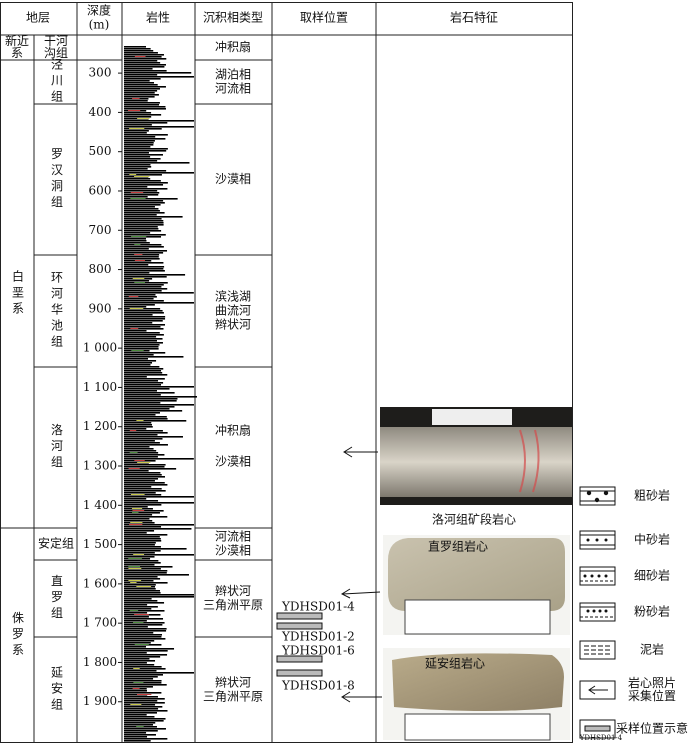 The width and height of the screenshot is (700, 743). What do you see at coordinates (652, 649) in the screenshot?
I see `legend-label: 泥岩` at bounding box center [652, 649].